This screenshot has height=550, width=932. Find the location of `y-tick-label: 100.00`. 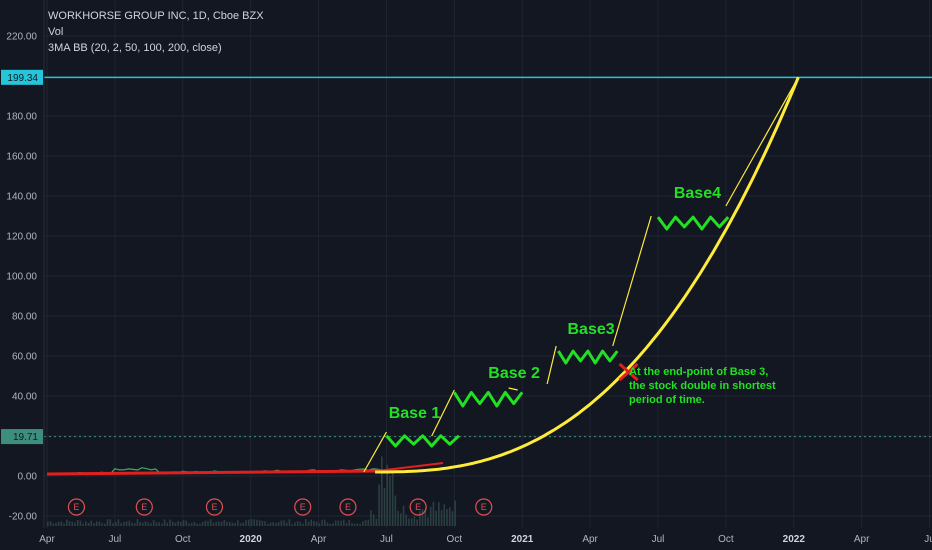

y-tick-label: 100.00 is located at coordinates (21, 277).